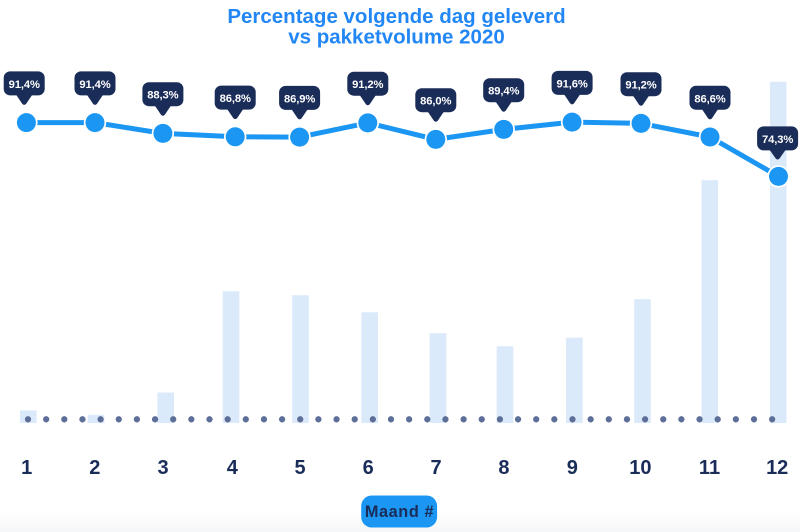 The width and height of the screenshot is (800, 532). Describe the element at coordinates (435, 102) in the screenshot. I see `svg-text: 86,0%` at that location.